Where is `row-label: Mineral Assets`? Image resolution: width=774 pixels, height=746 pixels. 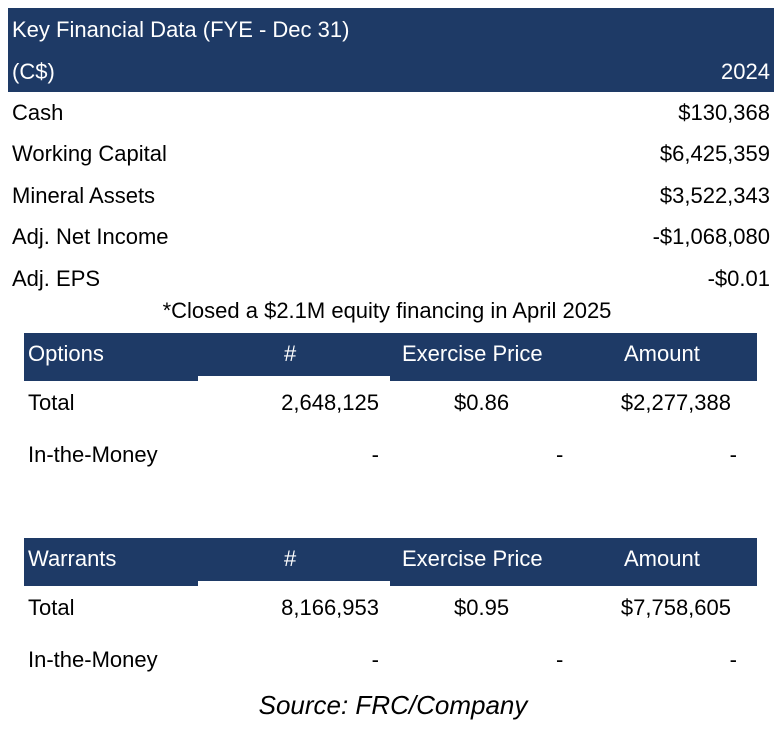
row-label: Mineral Assets is located at coordinates (84, 195).